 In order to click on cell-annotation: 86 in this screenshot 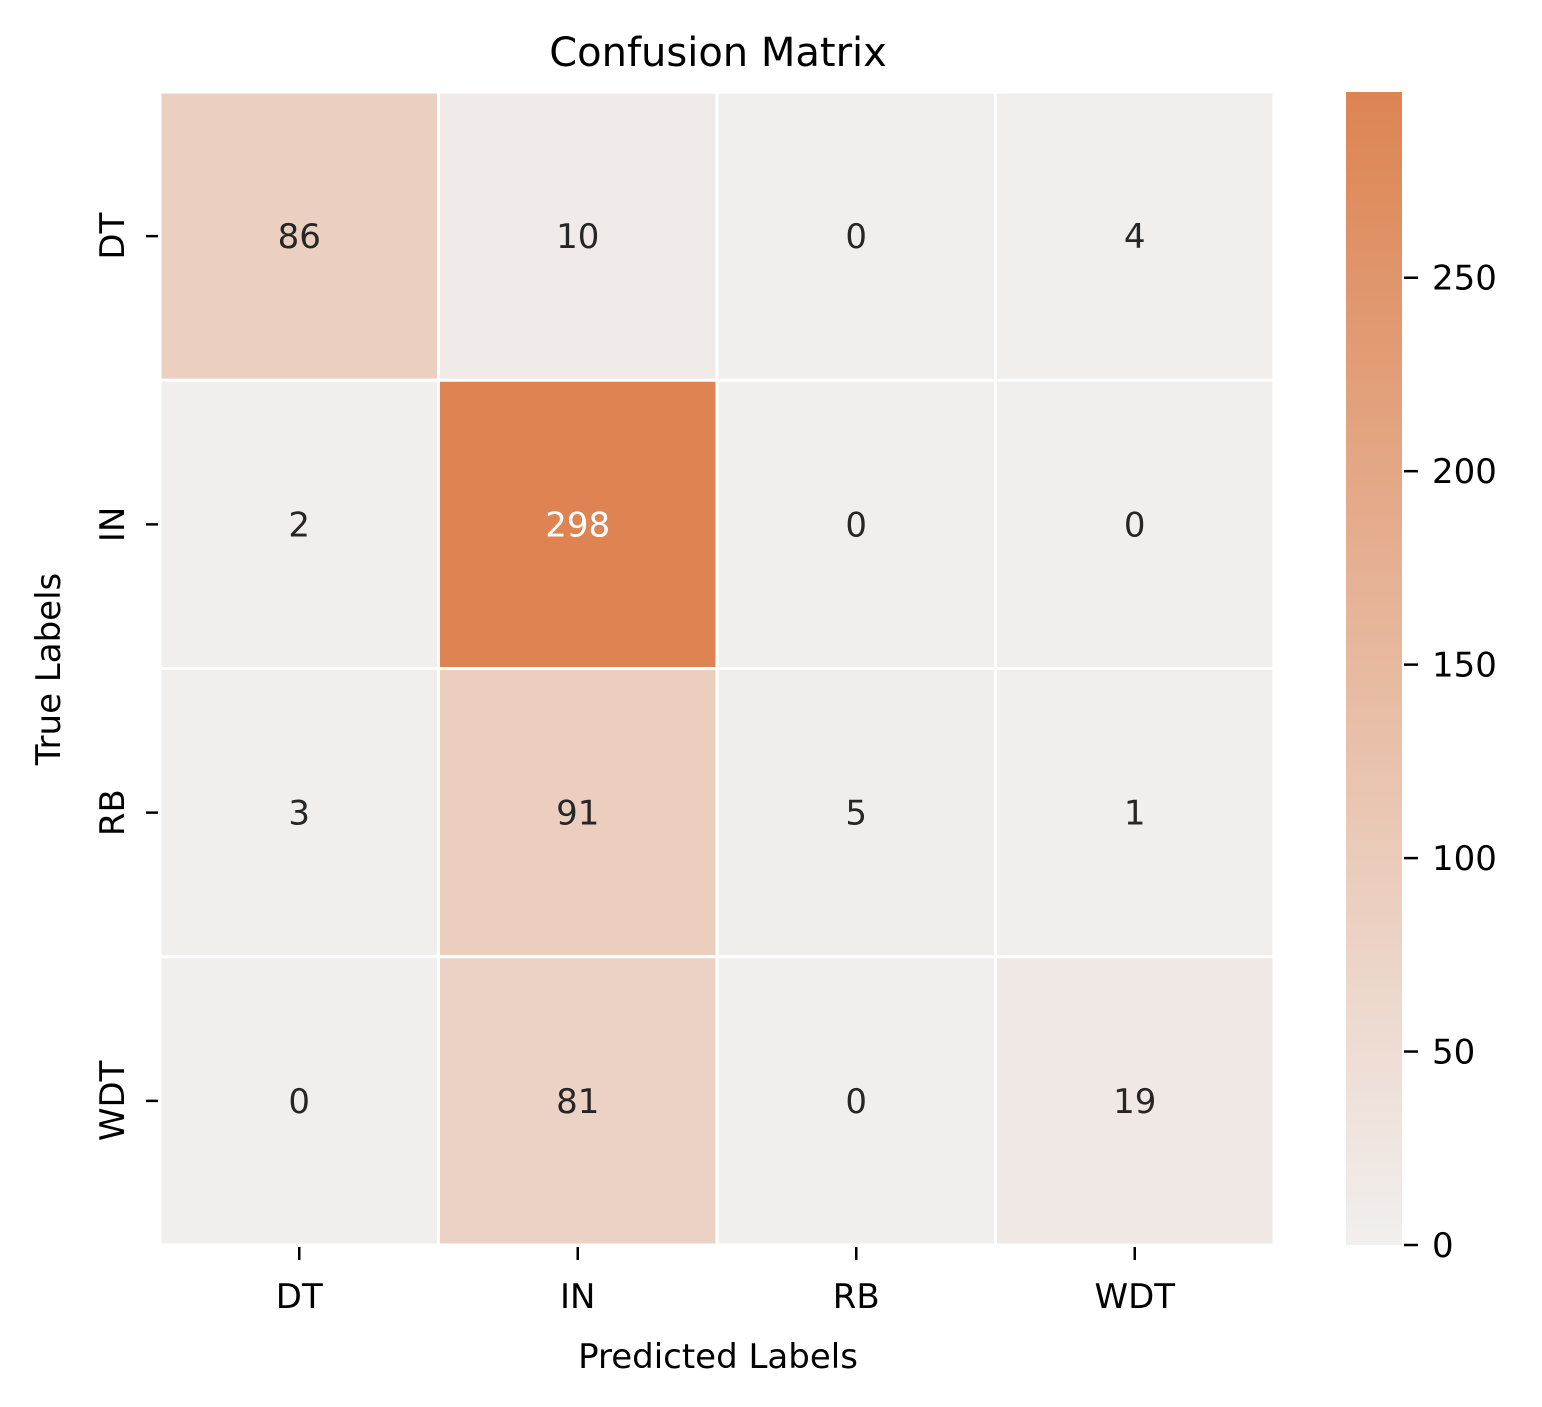, I will do `click(299, 237)`.